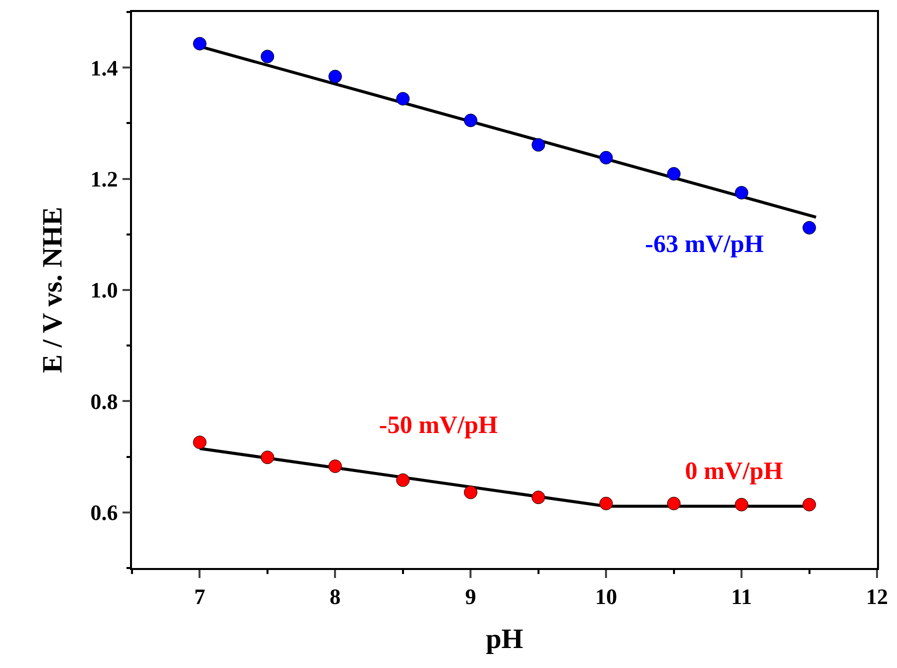  I want to click on x-axis-title: pH, so click(505, 639).